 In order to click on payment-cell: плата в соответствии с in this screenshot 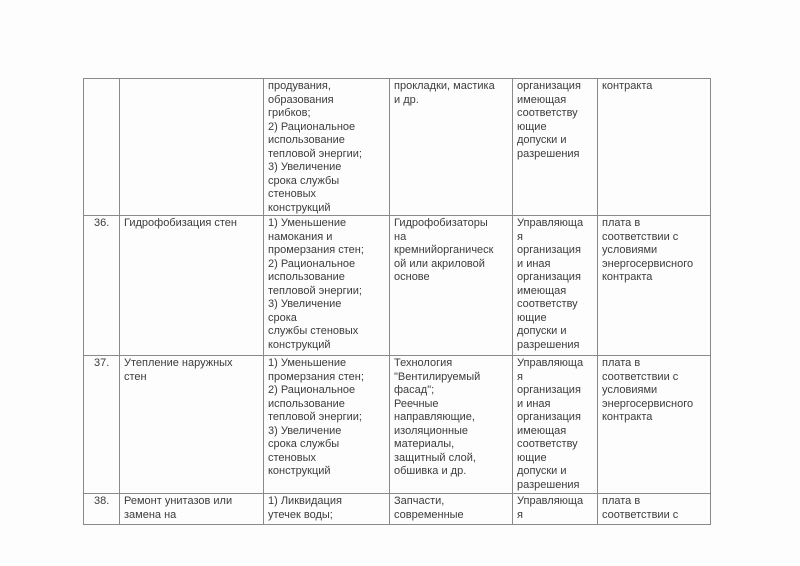, I will do `click(654, 509)`.